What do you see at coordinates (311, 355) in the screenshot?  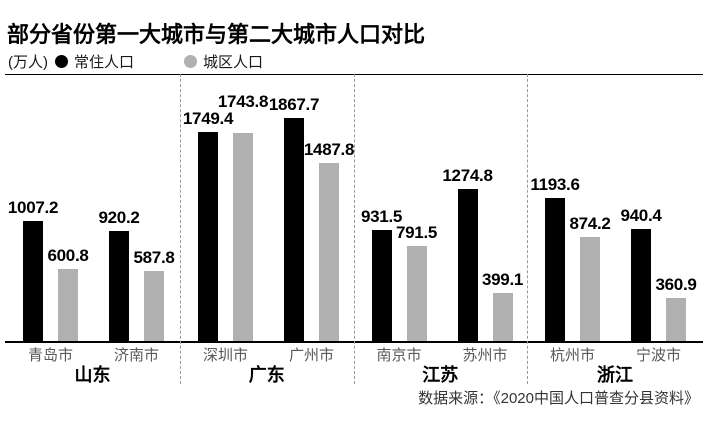 I see `city-label: 广州市` at bounding box center [311, 355].